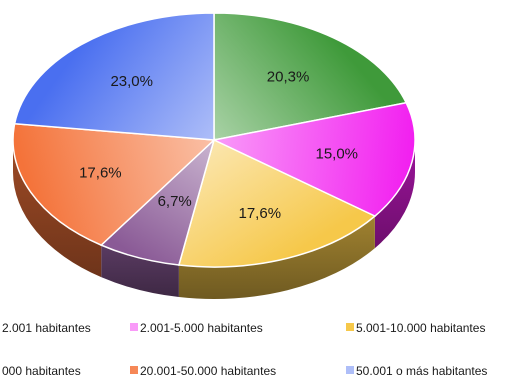 Image resolution: width=519 pixels, height=385 pixels. Describe the element at coordinates (175, 201) in the screenshot. I see `slice-value-label: 6,7%` at that location.